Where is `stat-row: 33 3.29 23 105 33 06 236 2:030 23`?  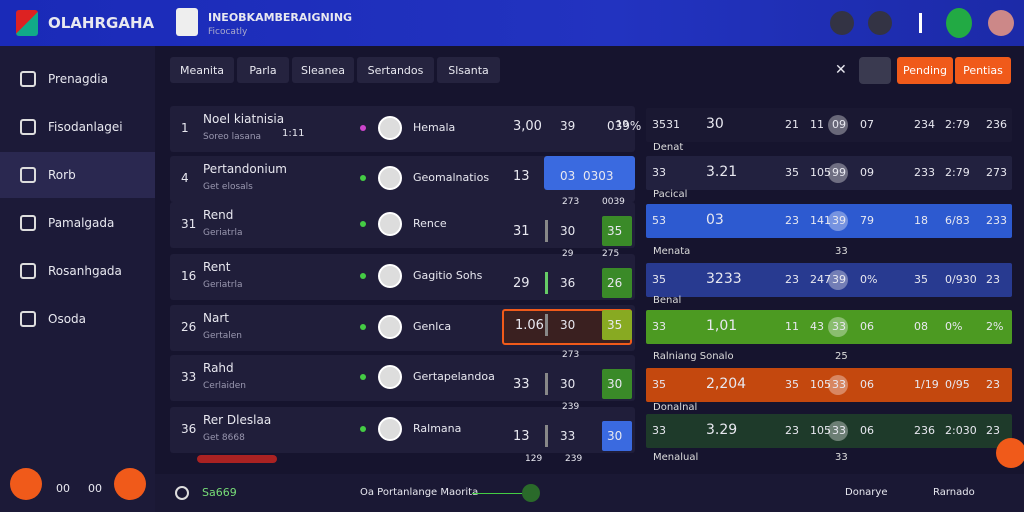 stat-row: 33 3.29 23 105 33 06 236 2:030 23 is located at coordinates (829, 431).